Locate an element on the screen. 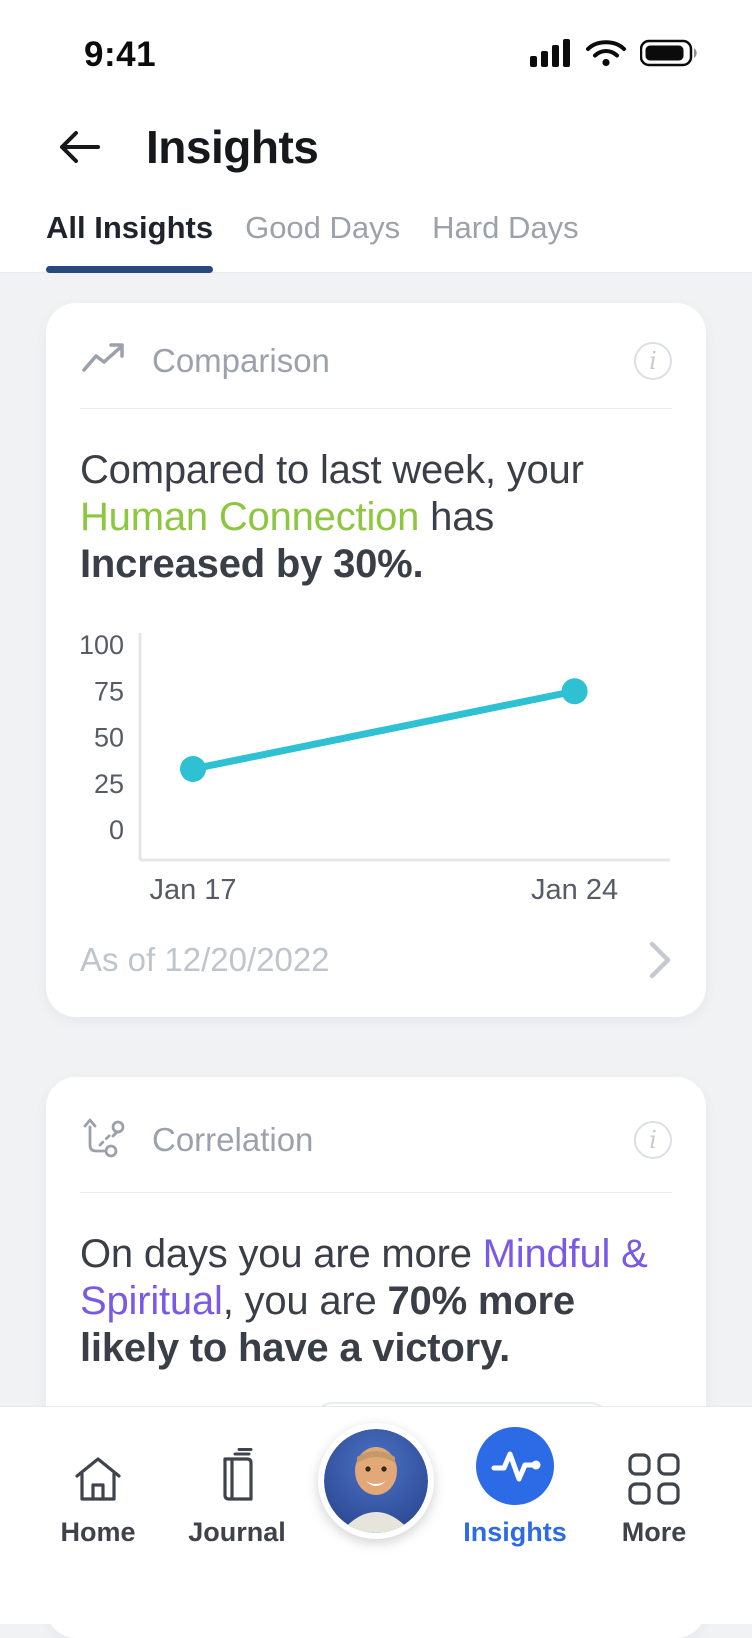  nav-item-more: More is located at coordinates (654, 1487).